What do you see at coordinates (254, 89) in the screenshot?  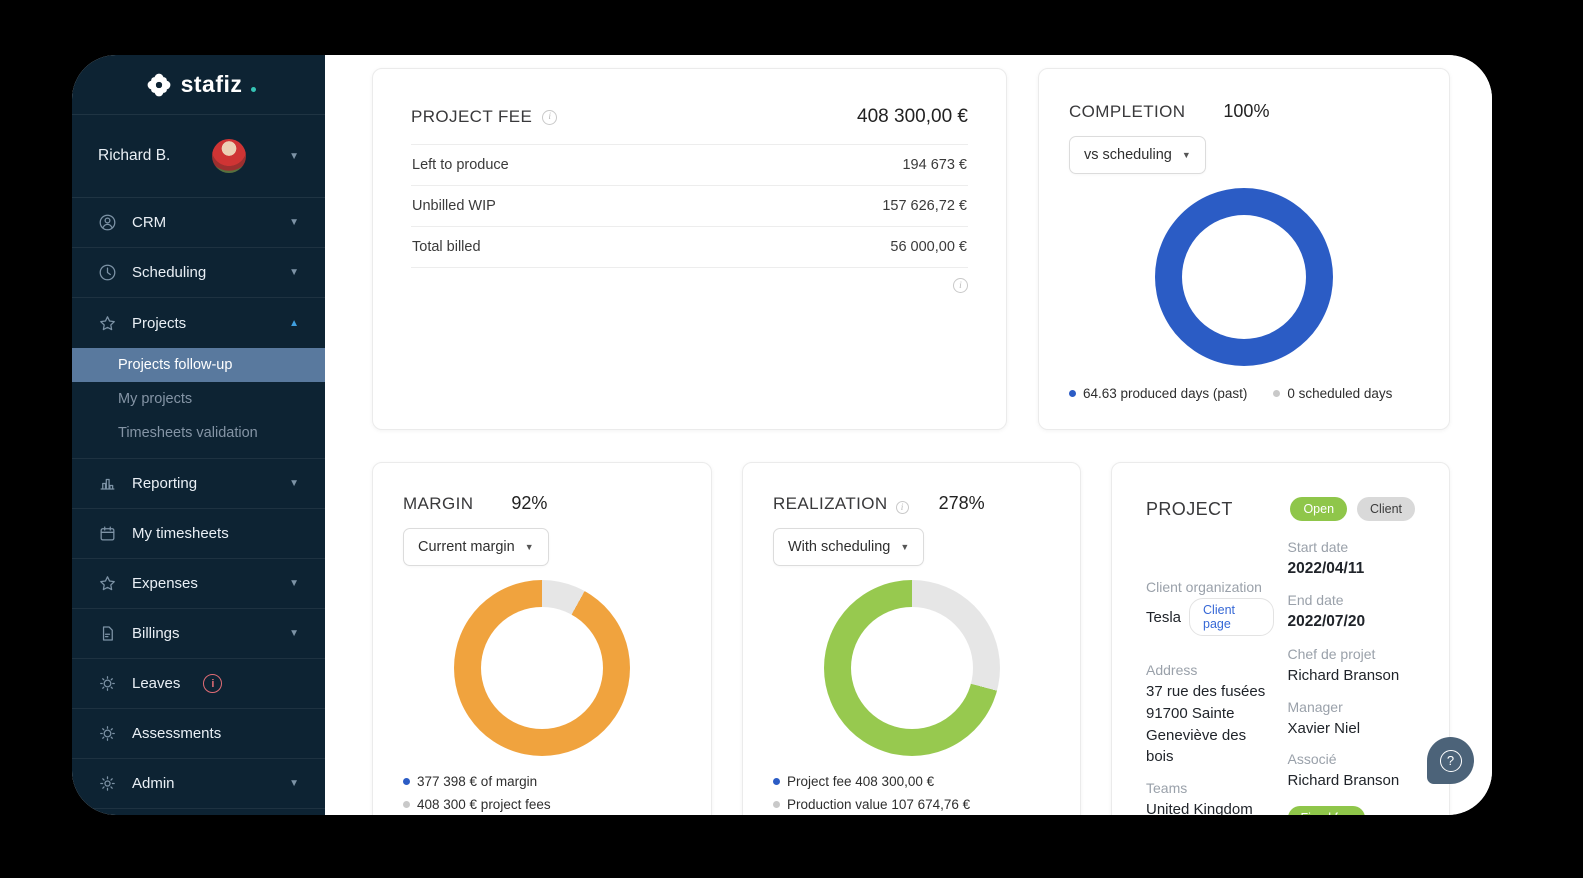 I see `logo-accent-dot` at bounding box center [254, 89].